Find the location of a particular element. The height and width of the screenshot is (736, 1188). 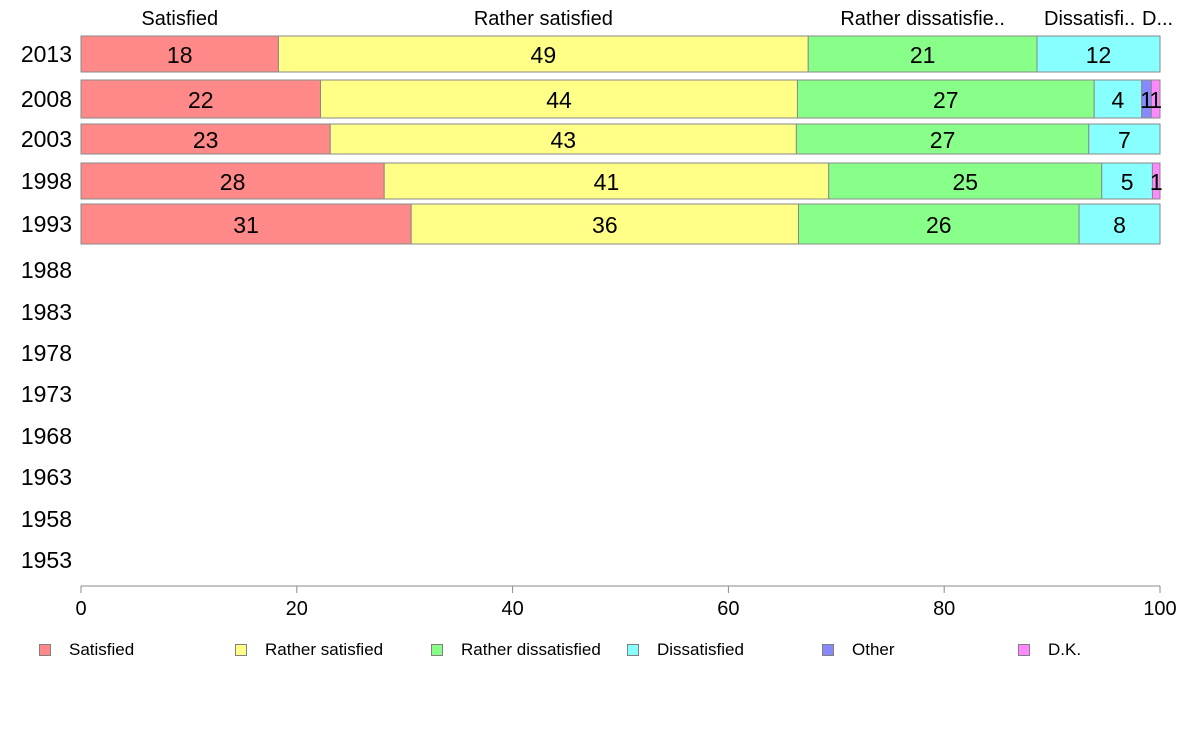

category-label: 1963 is located at coordinates (46, 477).